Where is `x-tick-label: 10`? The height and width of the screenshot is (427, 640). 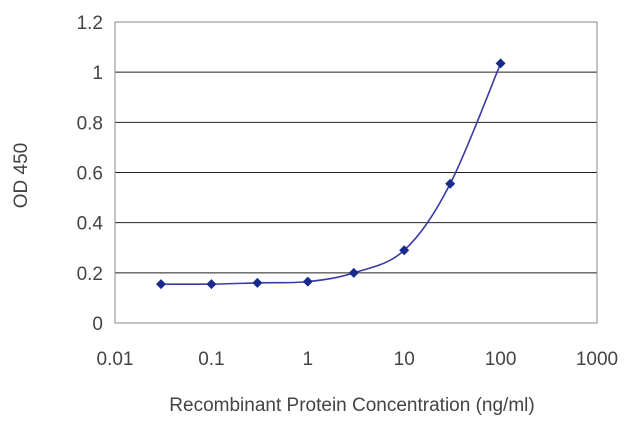
x-tick-label: 10 is located at coordinates (404, 359).